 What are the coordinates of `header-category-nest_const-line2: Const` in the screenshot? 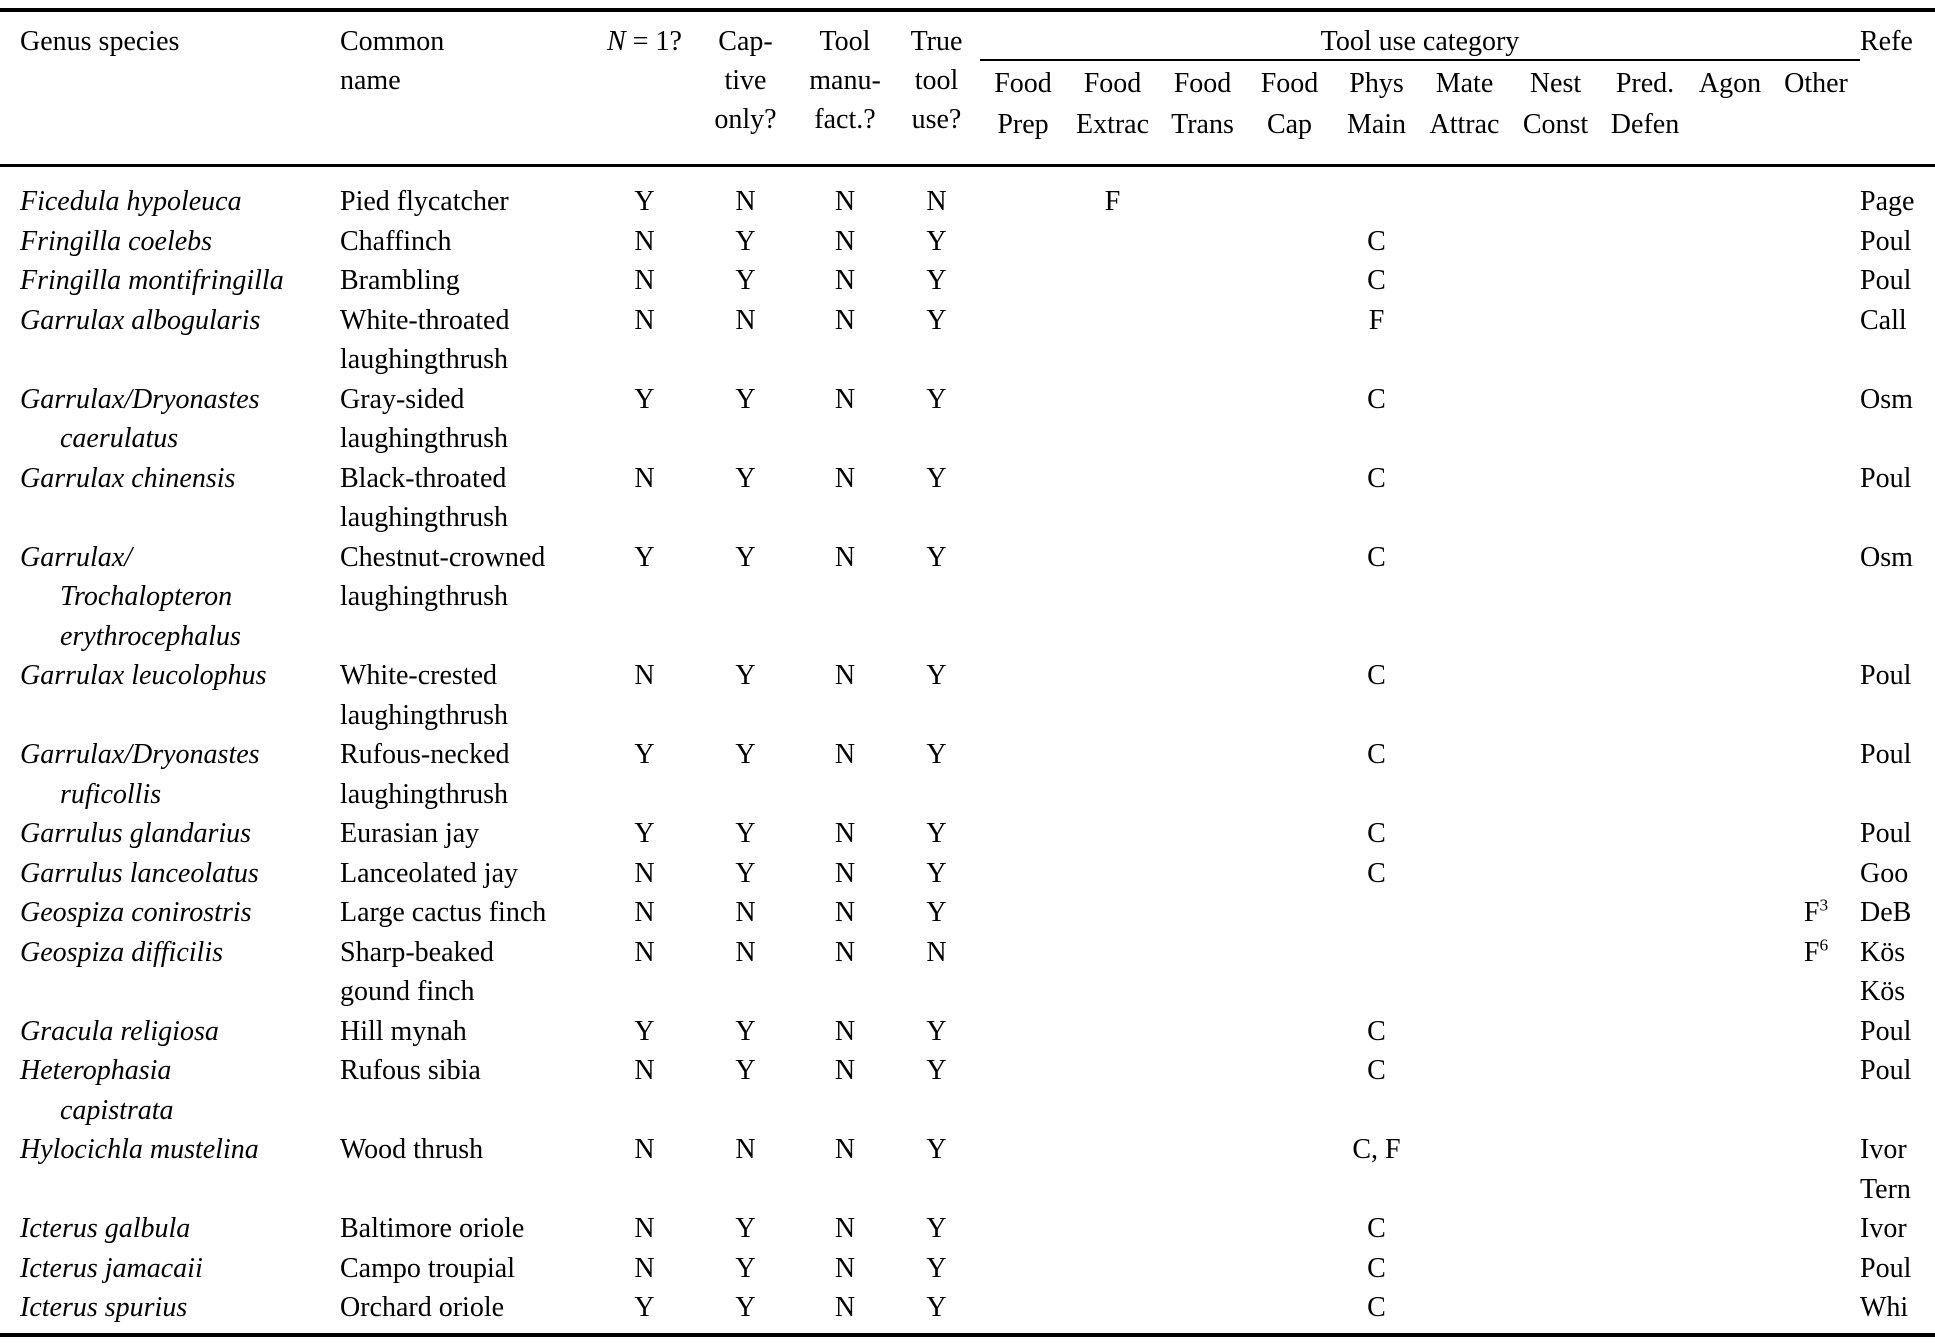 It's located at (1555, 124).